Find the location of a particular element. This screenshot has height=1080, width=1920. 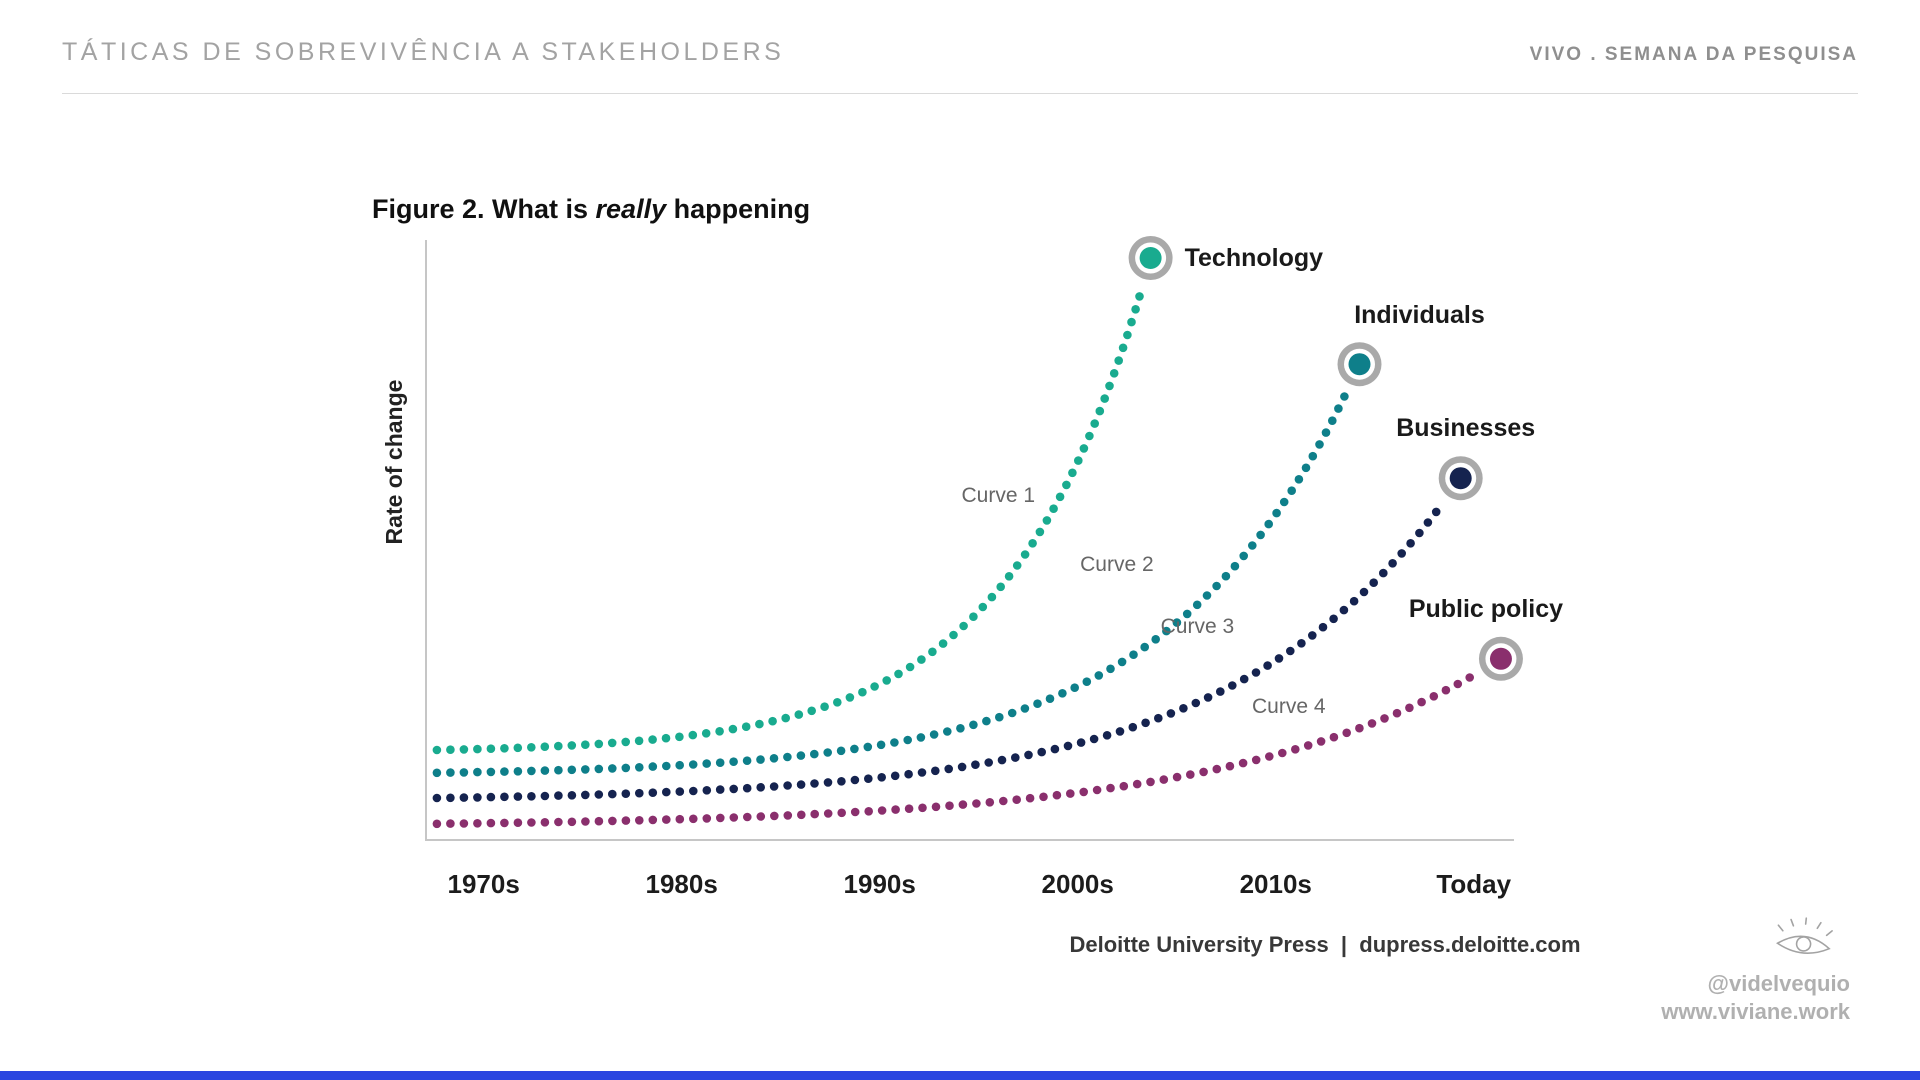

social-handle: @videlvequio is located at coordinates (1778, 983).